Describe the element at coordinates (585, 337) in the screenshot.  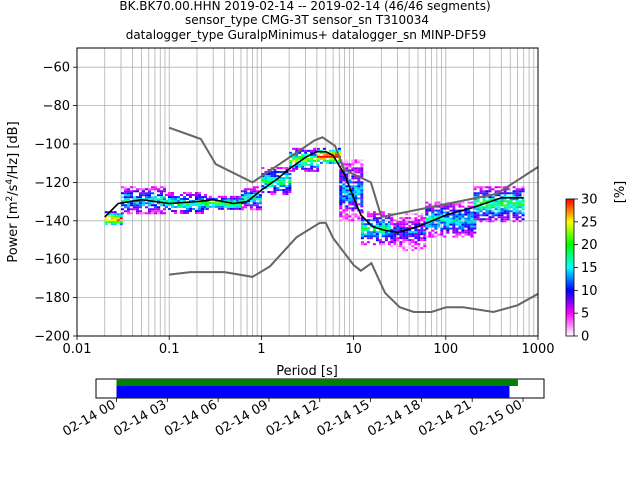
I see `colorbar-tick-label: 0` at that location.